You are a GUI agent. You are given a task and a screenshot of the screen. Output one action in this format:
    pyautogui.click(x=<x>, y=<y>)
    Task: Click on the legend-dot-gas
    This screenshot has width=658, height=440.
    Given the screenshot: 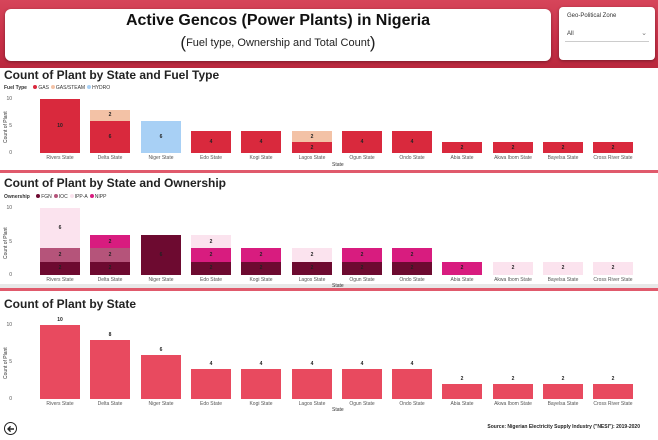 What is the action you would take?
    pyautogui.click(x=35, y=87)
    